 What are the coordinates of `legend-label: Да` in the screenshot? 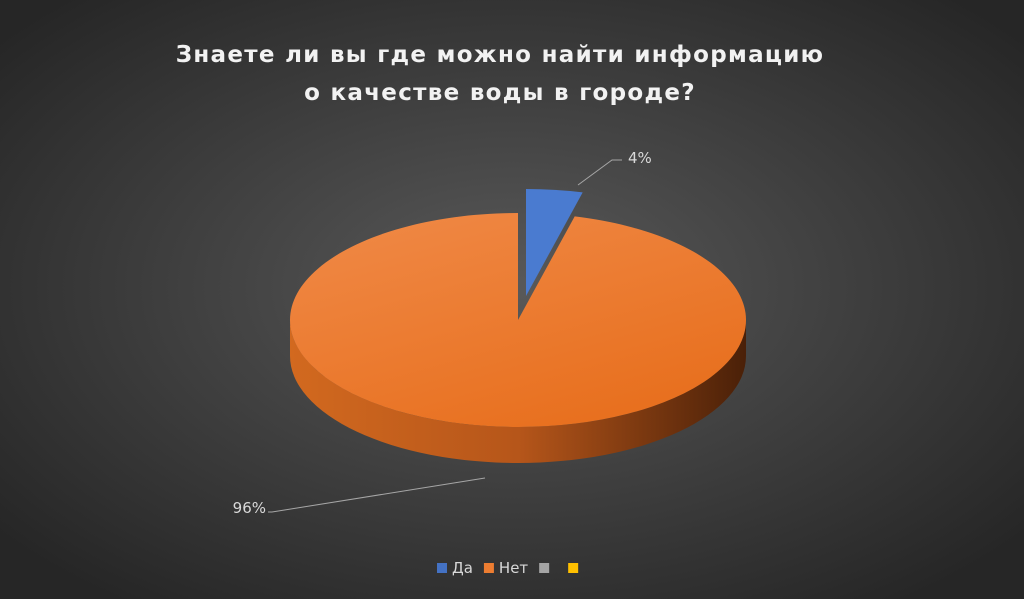 It's located at (462, 568).